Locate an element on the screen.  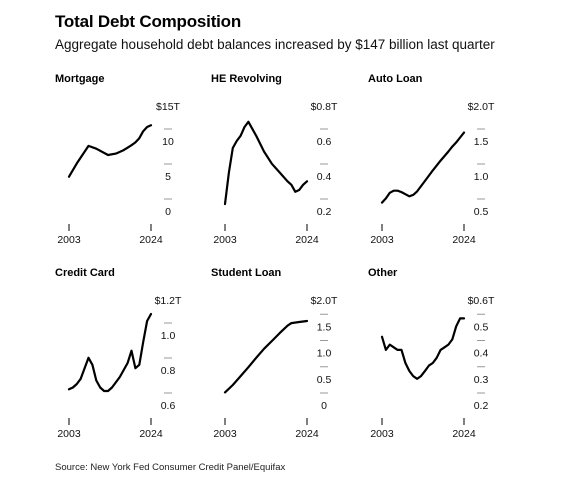
y-tick-label: 0.3 is located at coordinates (481, 380).